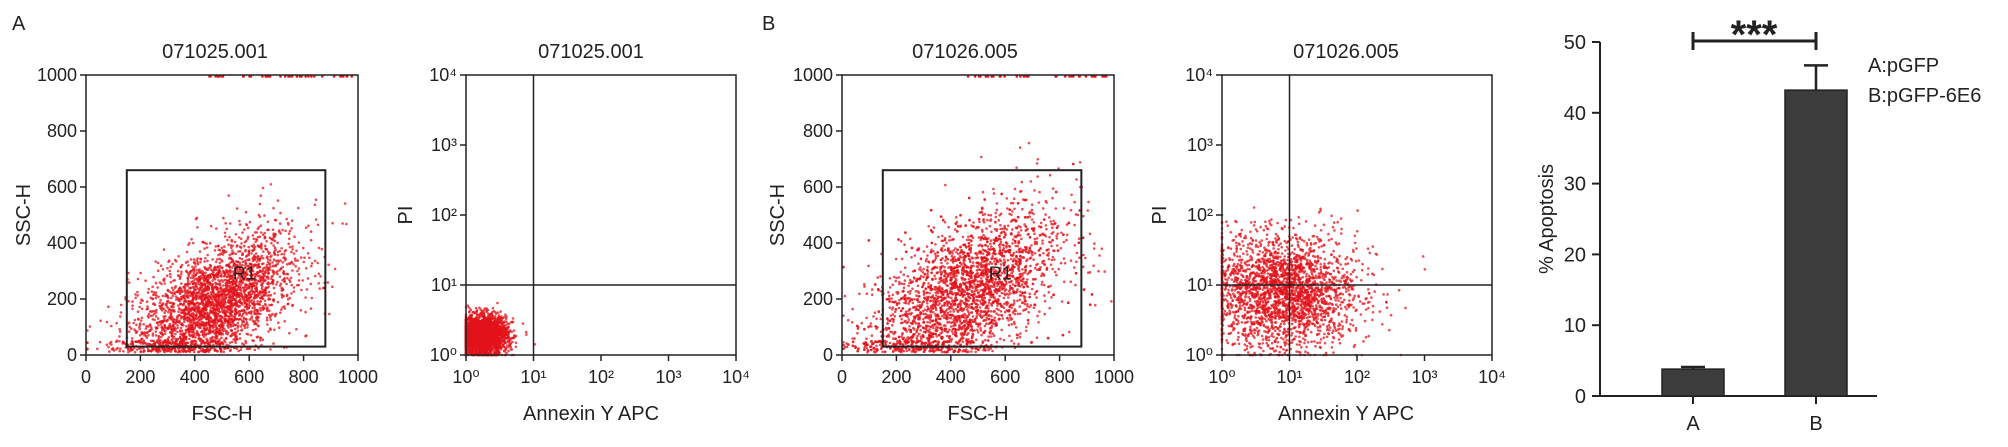 The image size is (2008, 447). I want to click on x-tick-label: 600, so click(249, 377).